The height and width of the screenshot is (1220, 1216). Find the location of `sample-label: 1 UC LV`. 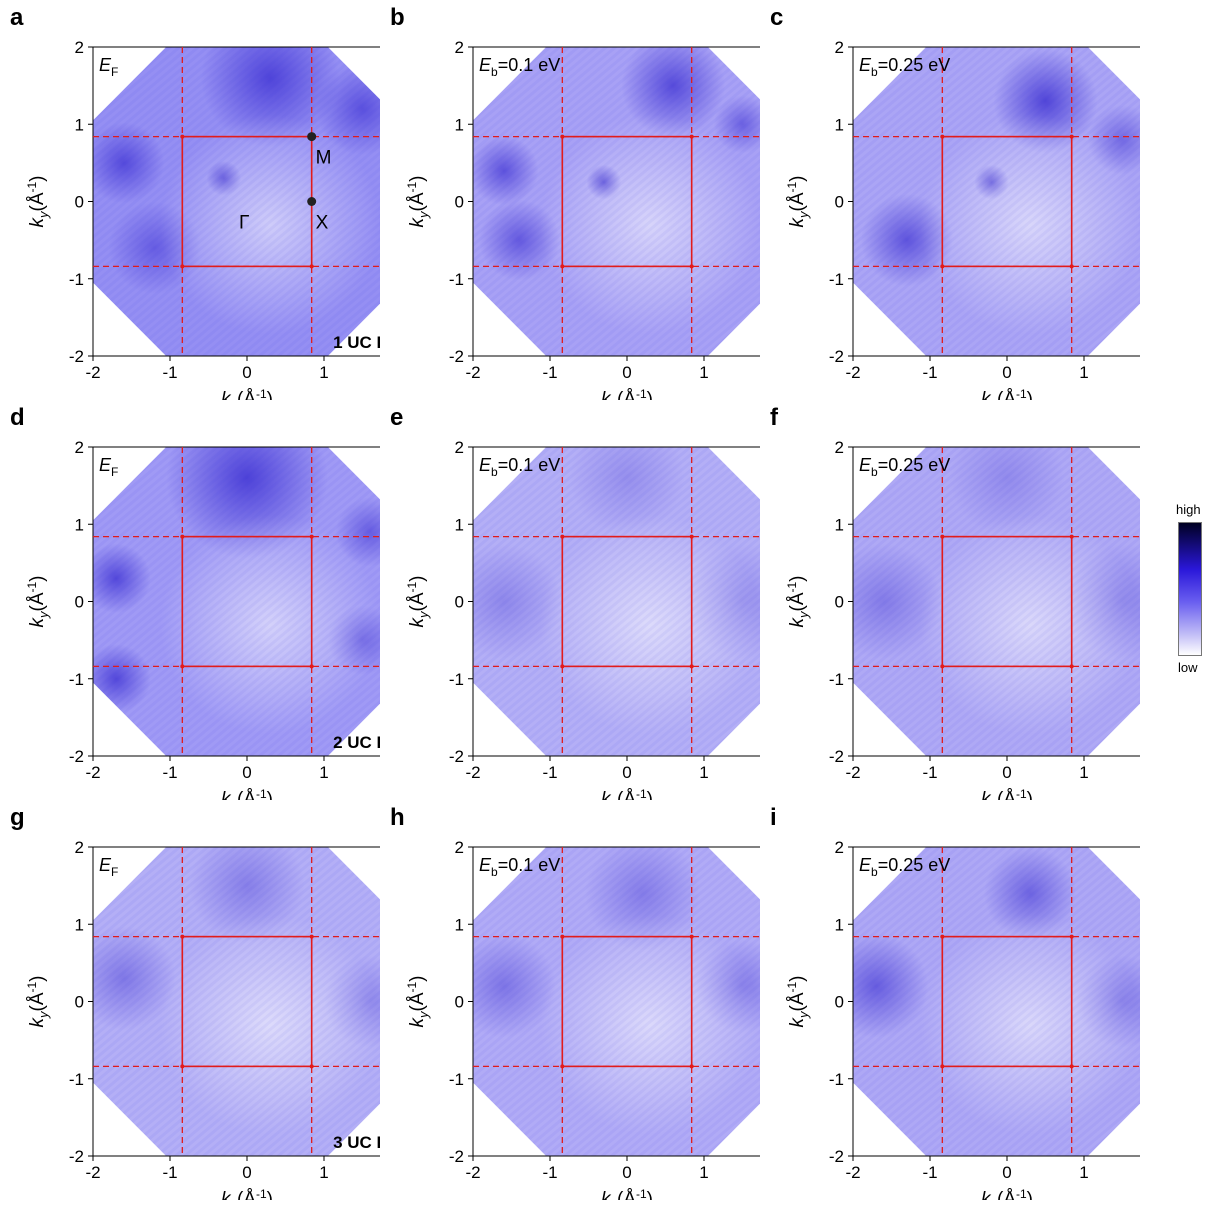

sample-label: 1 UC LV is located at coordinates (356, 342).